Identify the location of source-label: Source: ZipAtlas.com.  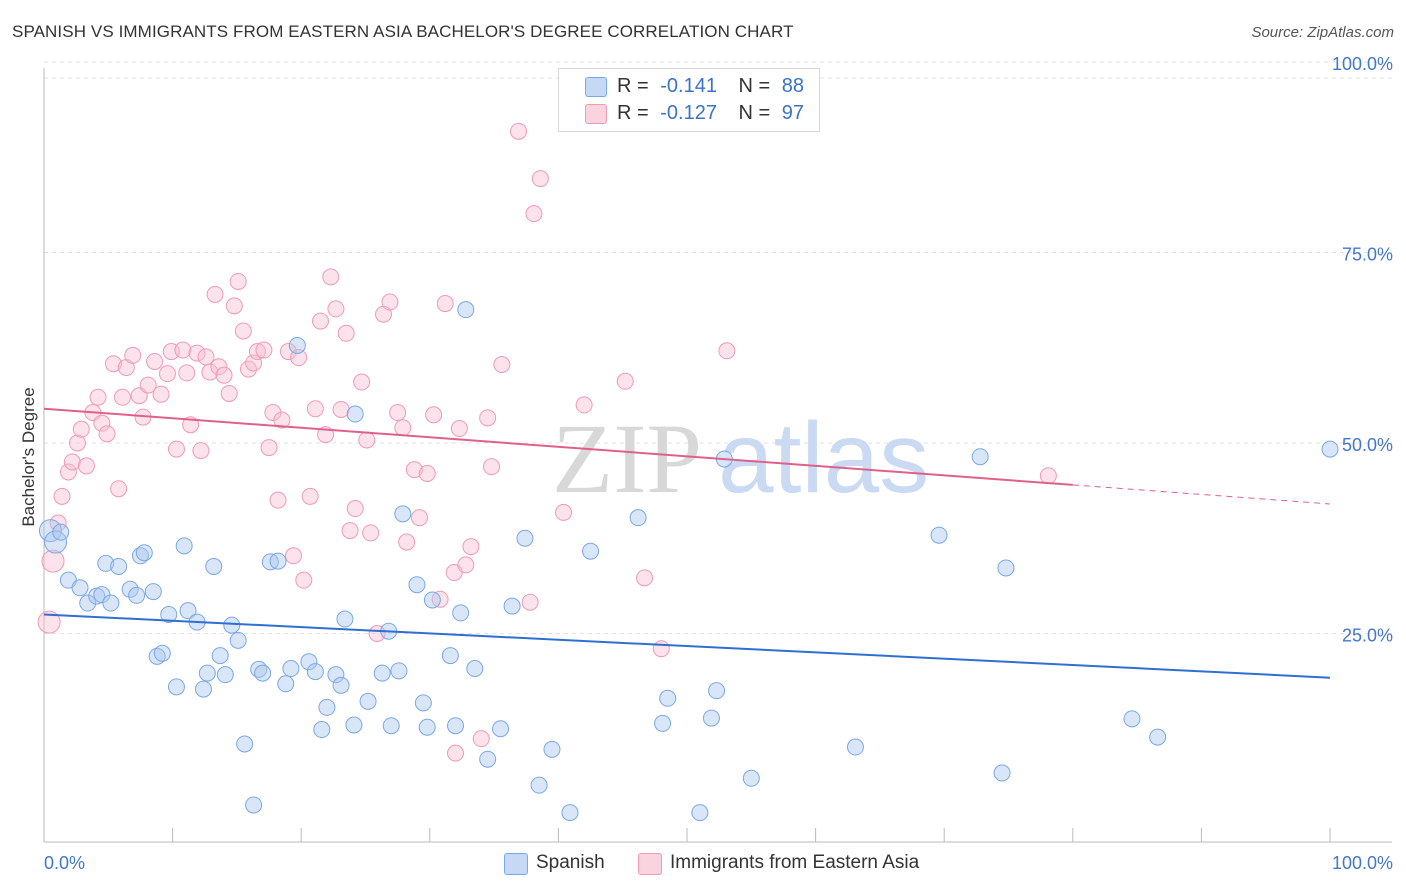
(1322, 32).